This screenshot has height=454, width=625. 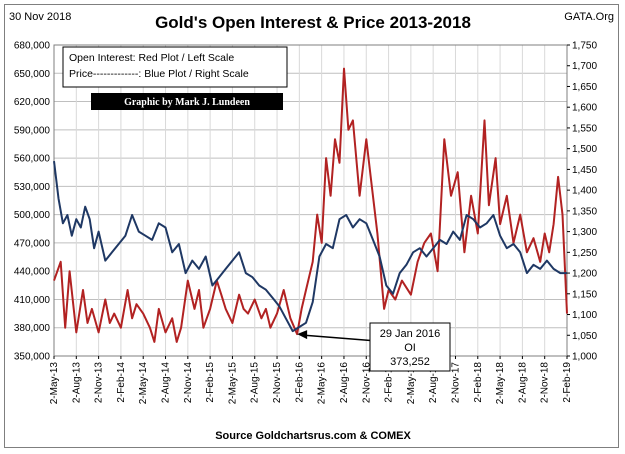 What do you see at coordinates (584, 66) in the screenshot?
I see `right-tick-label: 1,700` at bounding box center [584, 66].